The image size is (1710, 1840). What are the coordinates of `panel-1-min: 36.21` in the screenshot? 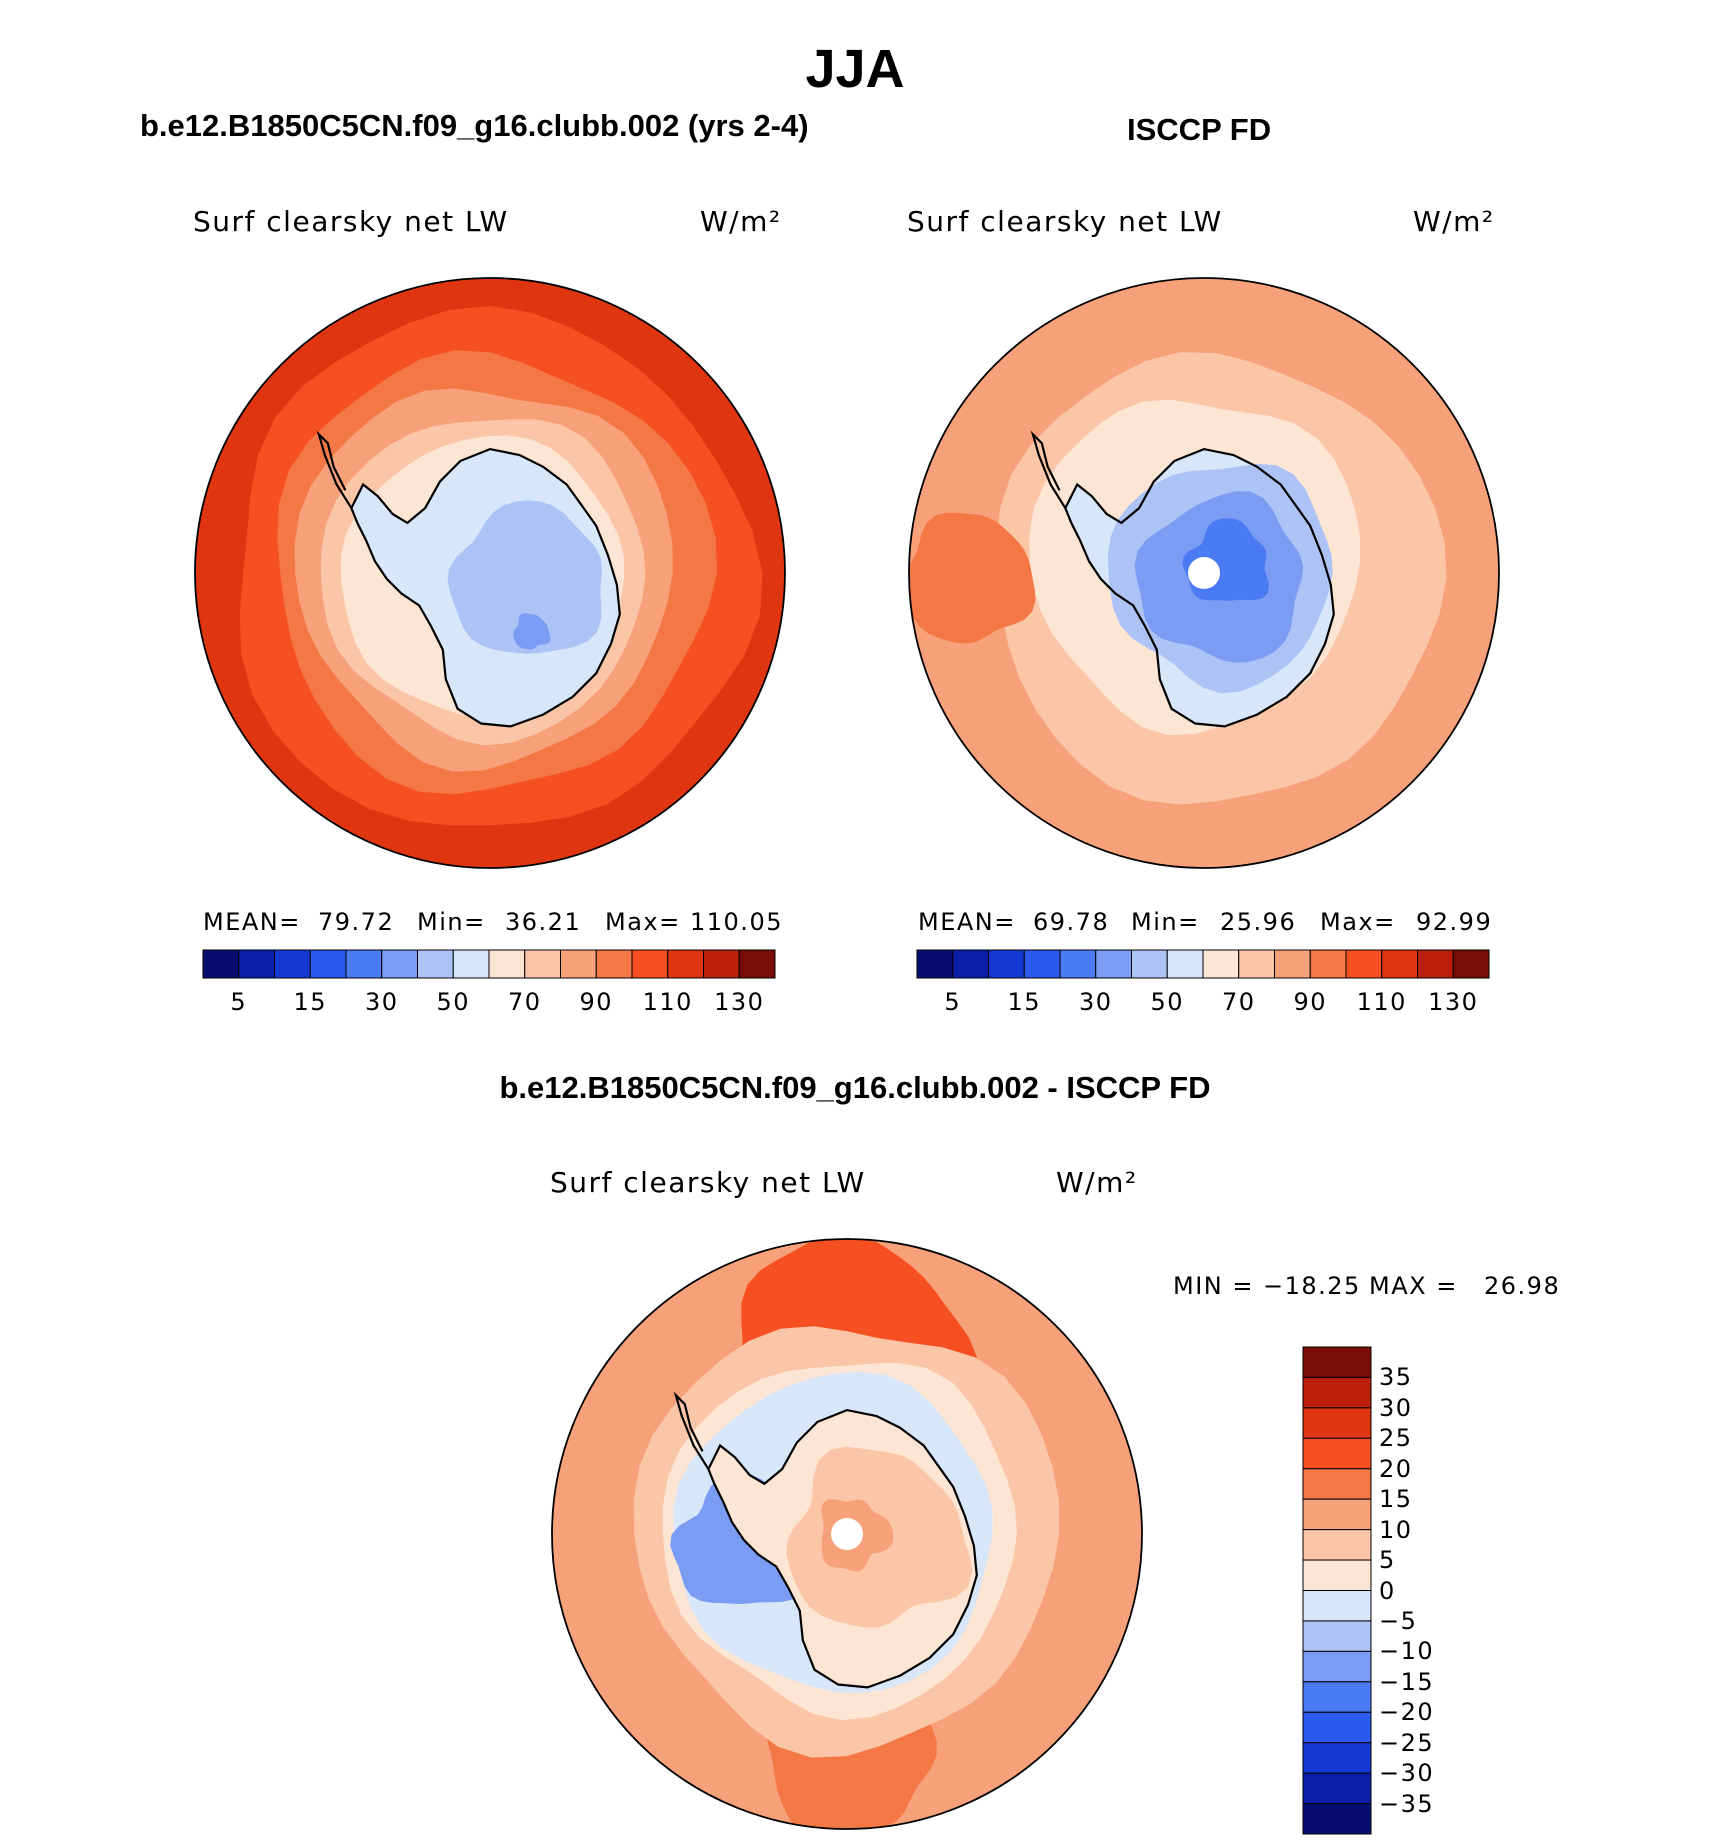 It's located at (543, 922).